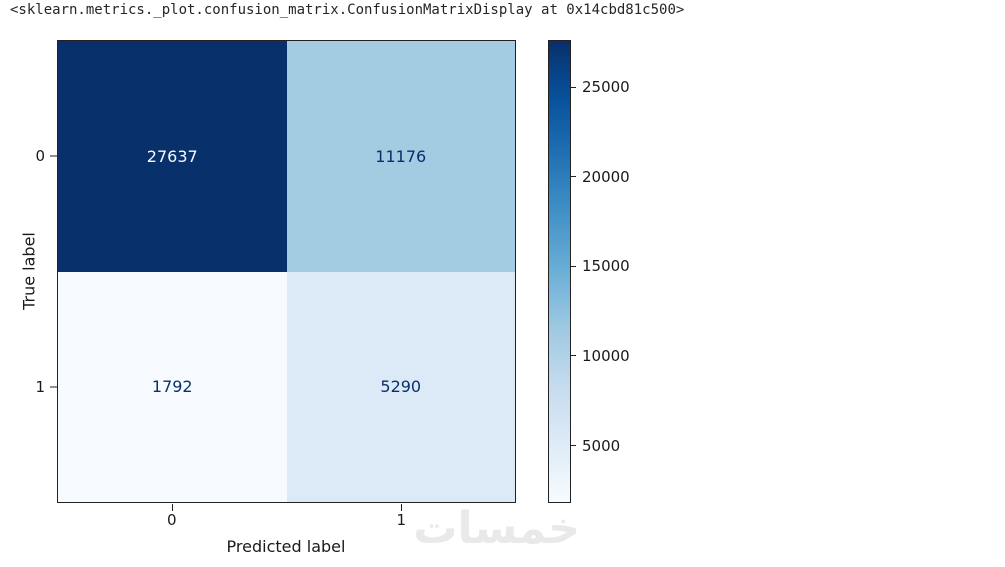 The image size is (1005, 567). I want to click on y-axis-label: True label, so click(29, 271).